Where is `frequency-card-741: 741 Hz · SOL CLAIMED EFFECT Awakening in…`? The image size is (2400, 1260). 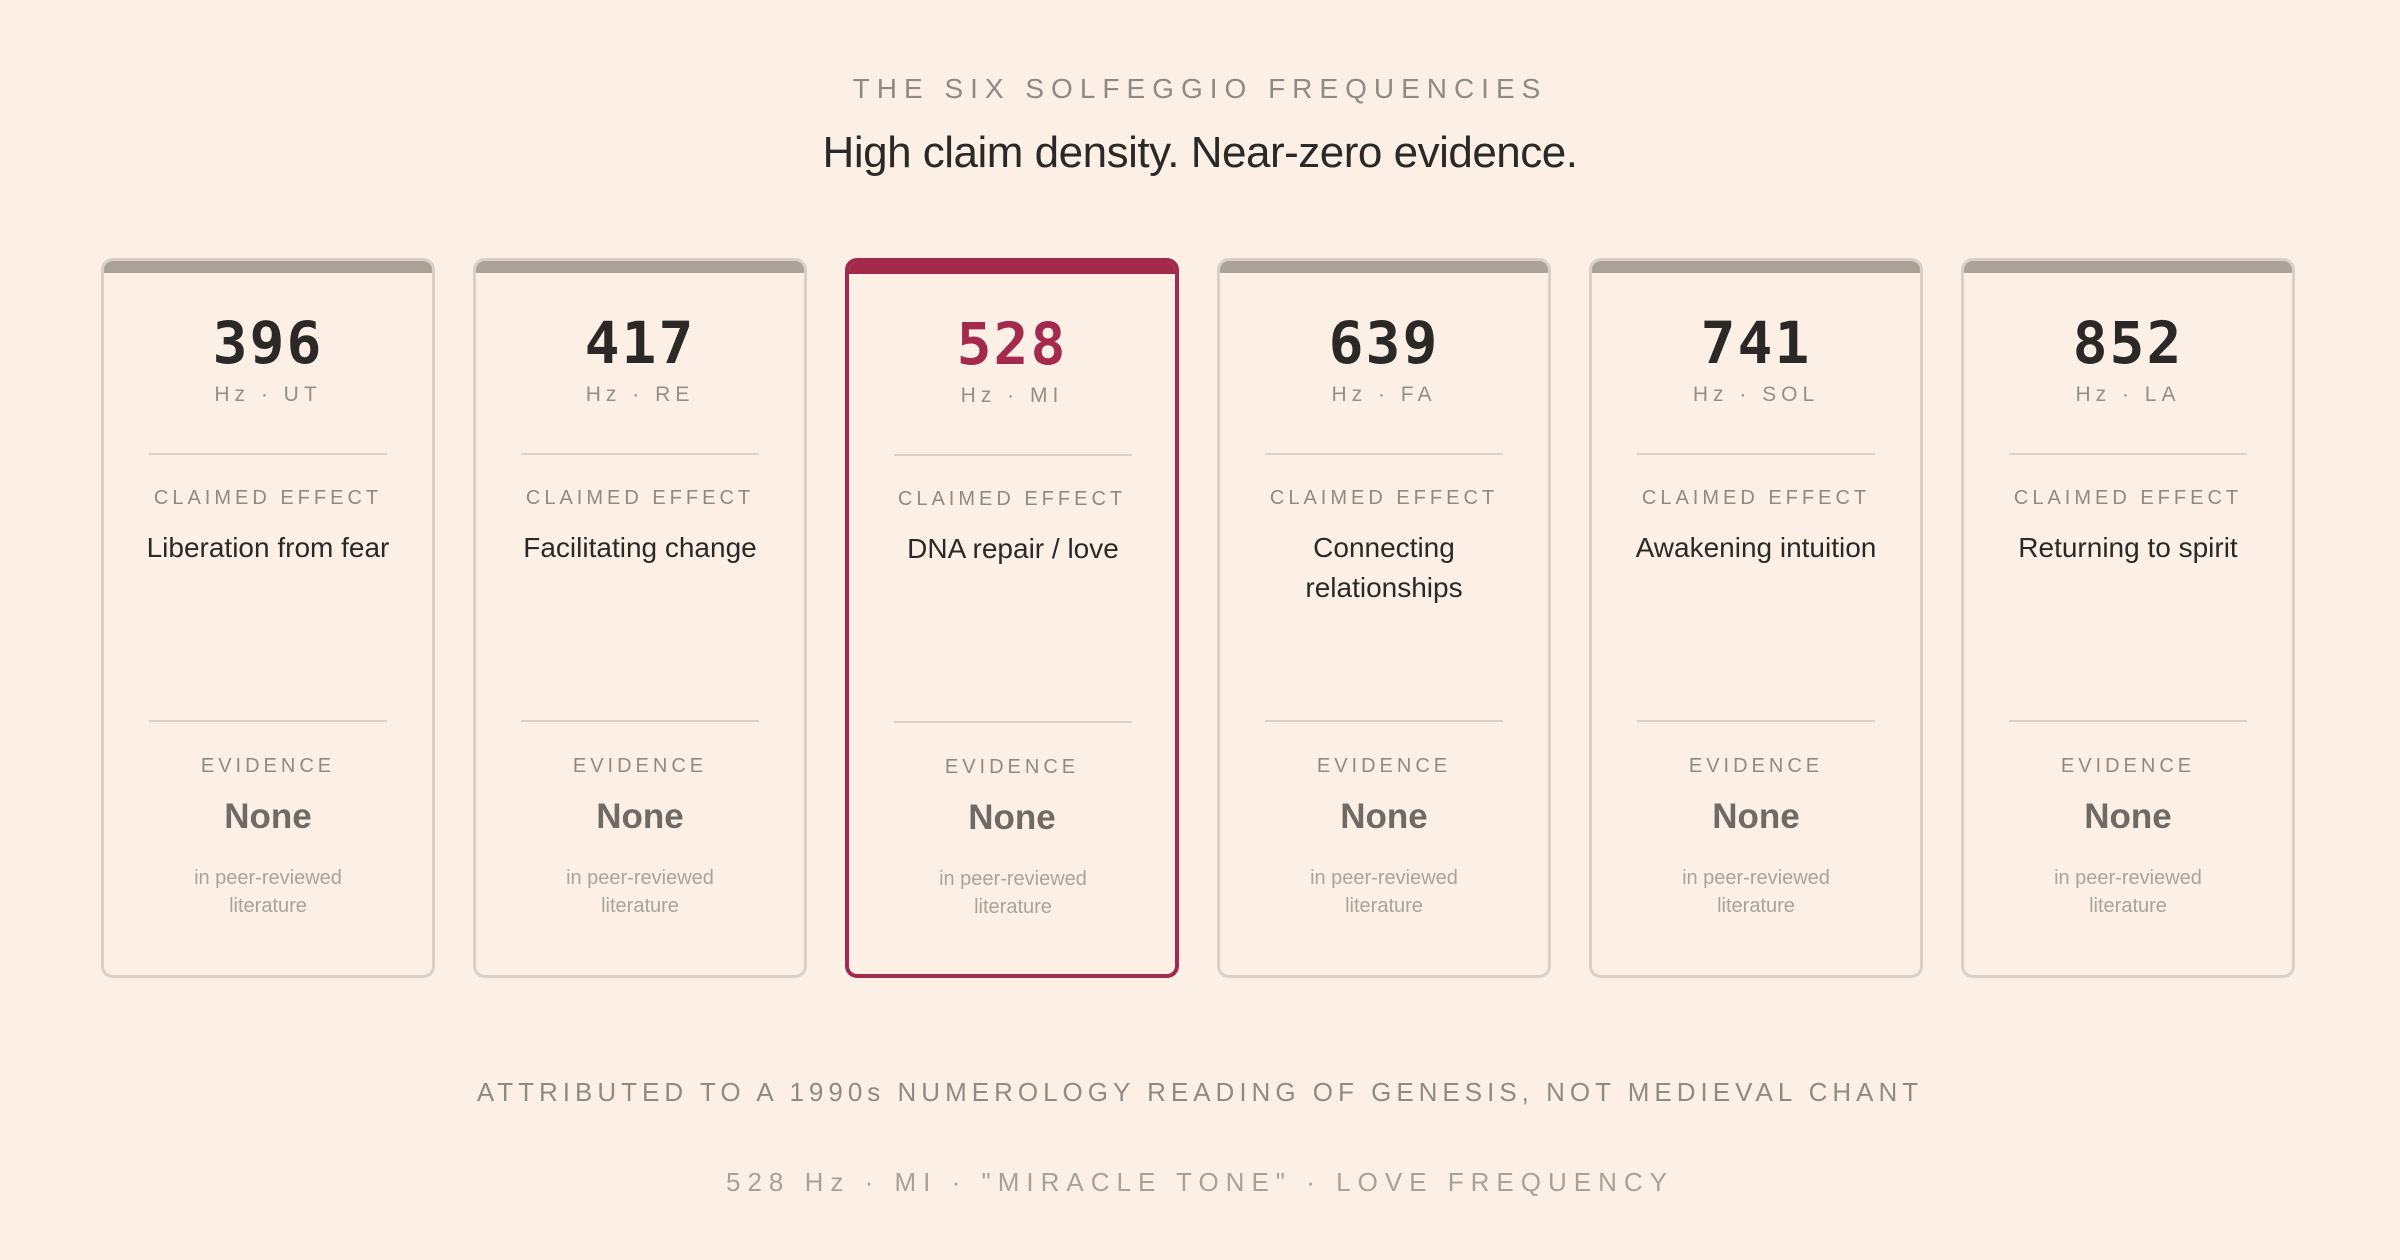
frequency-card-741: 741 Hz · SOL CLAIMED EFFECT Awakening in… is located at coordinates (1756, 618).